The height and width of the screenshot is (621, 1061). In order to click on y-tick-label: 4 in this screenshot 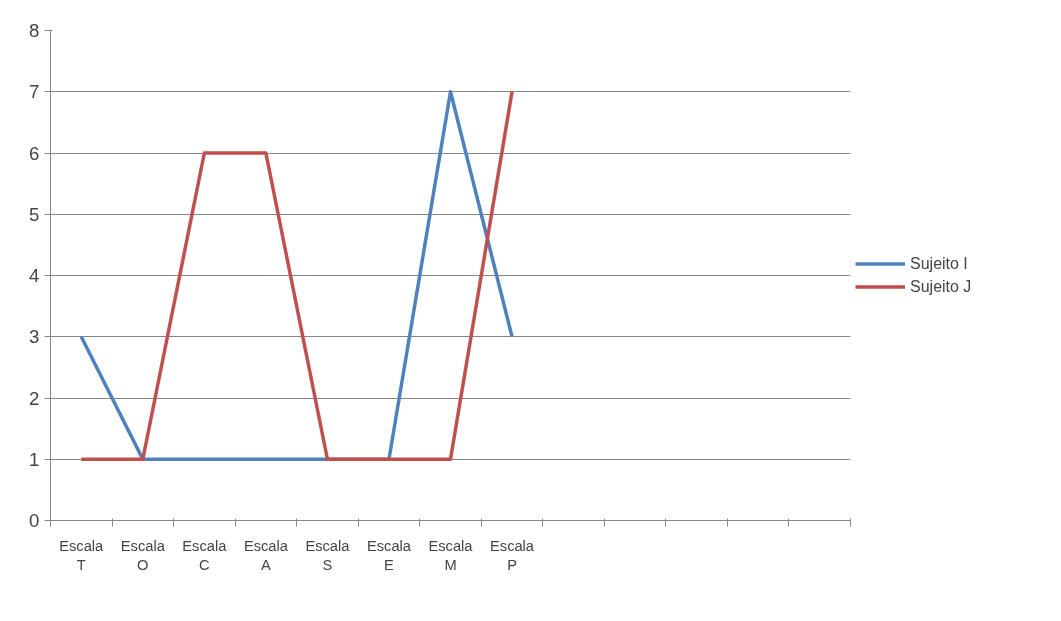, I will do `click(34, 275)`.